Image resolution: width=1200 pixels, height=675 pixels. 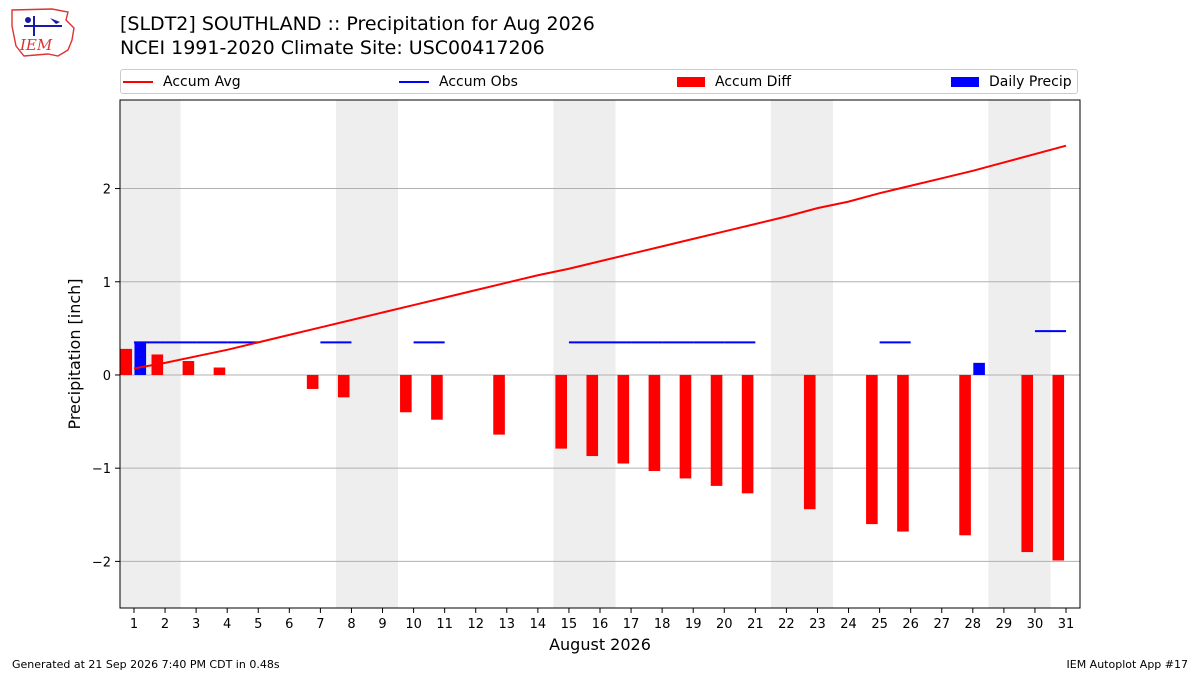 I want to click on y-tick-label: 0, so click(x=107, y=376).